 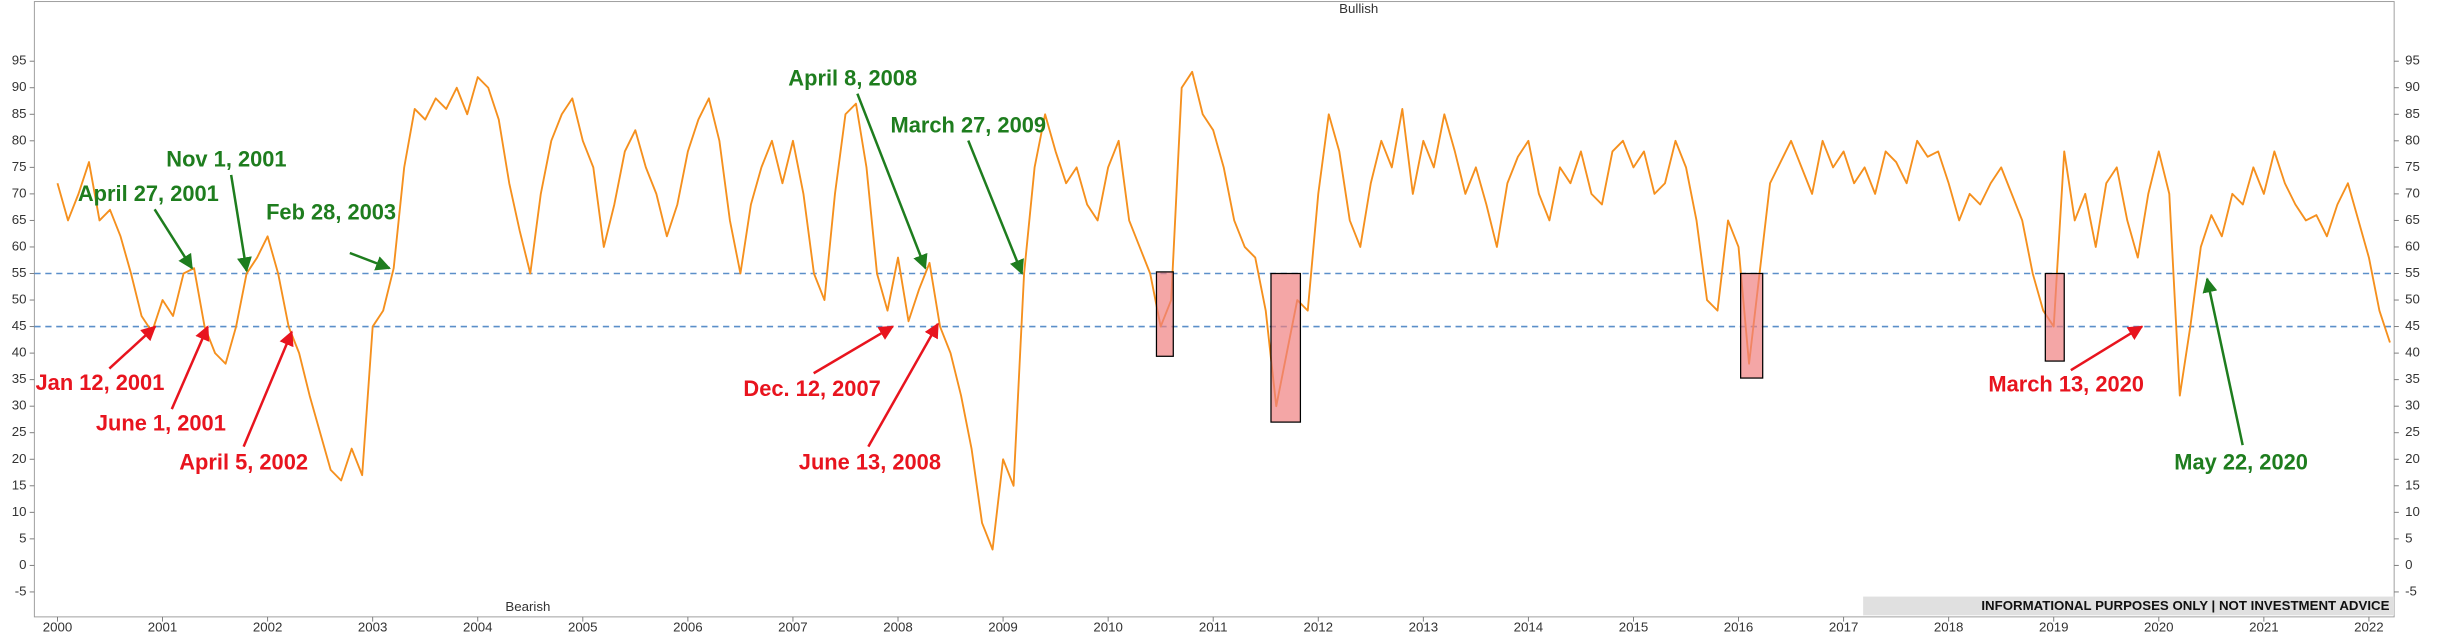 I want to click on x-tick-label: 2013, so click(x=1424, y=626).